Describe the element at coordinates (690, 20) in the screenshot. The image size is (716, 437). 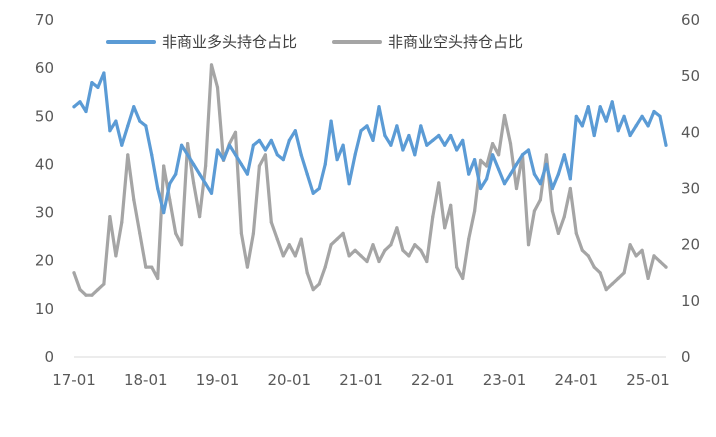
I see `y-right-tick-label: 60` at that location.